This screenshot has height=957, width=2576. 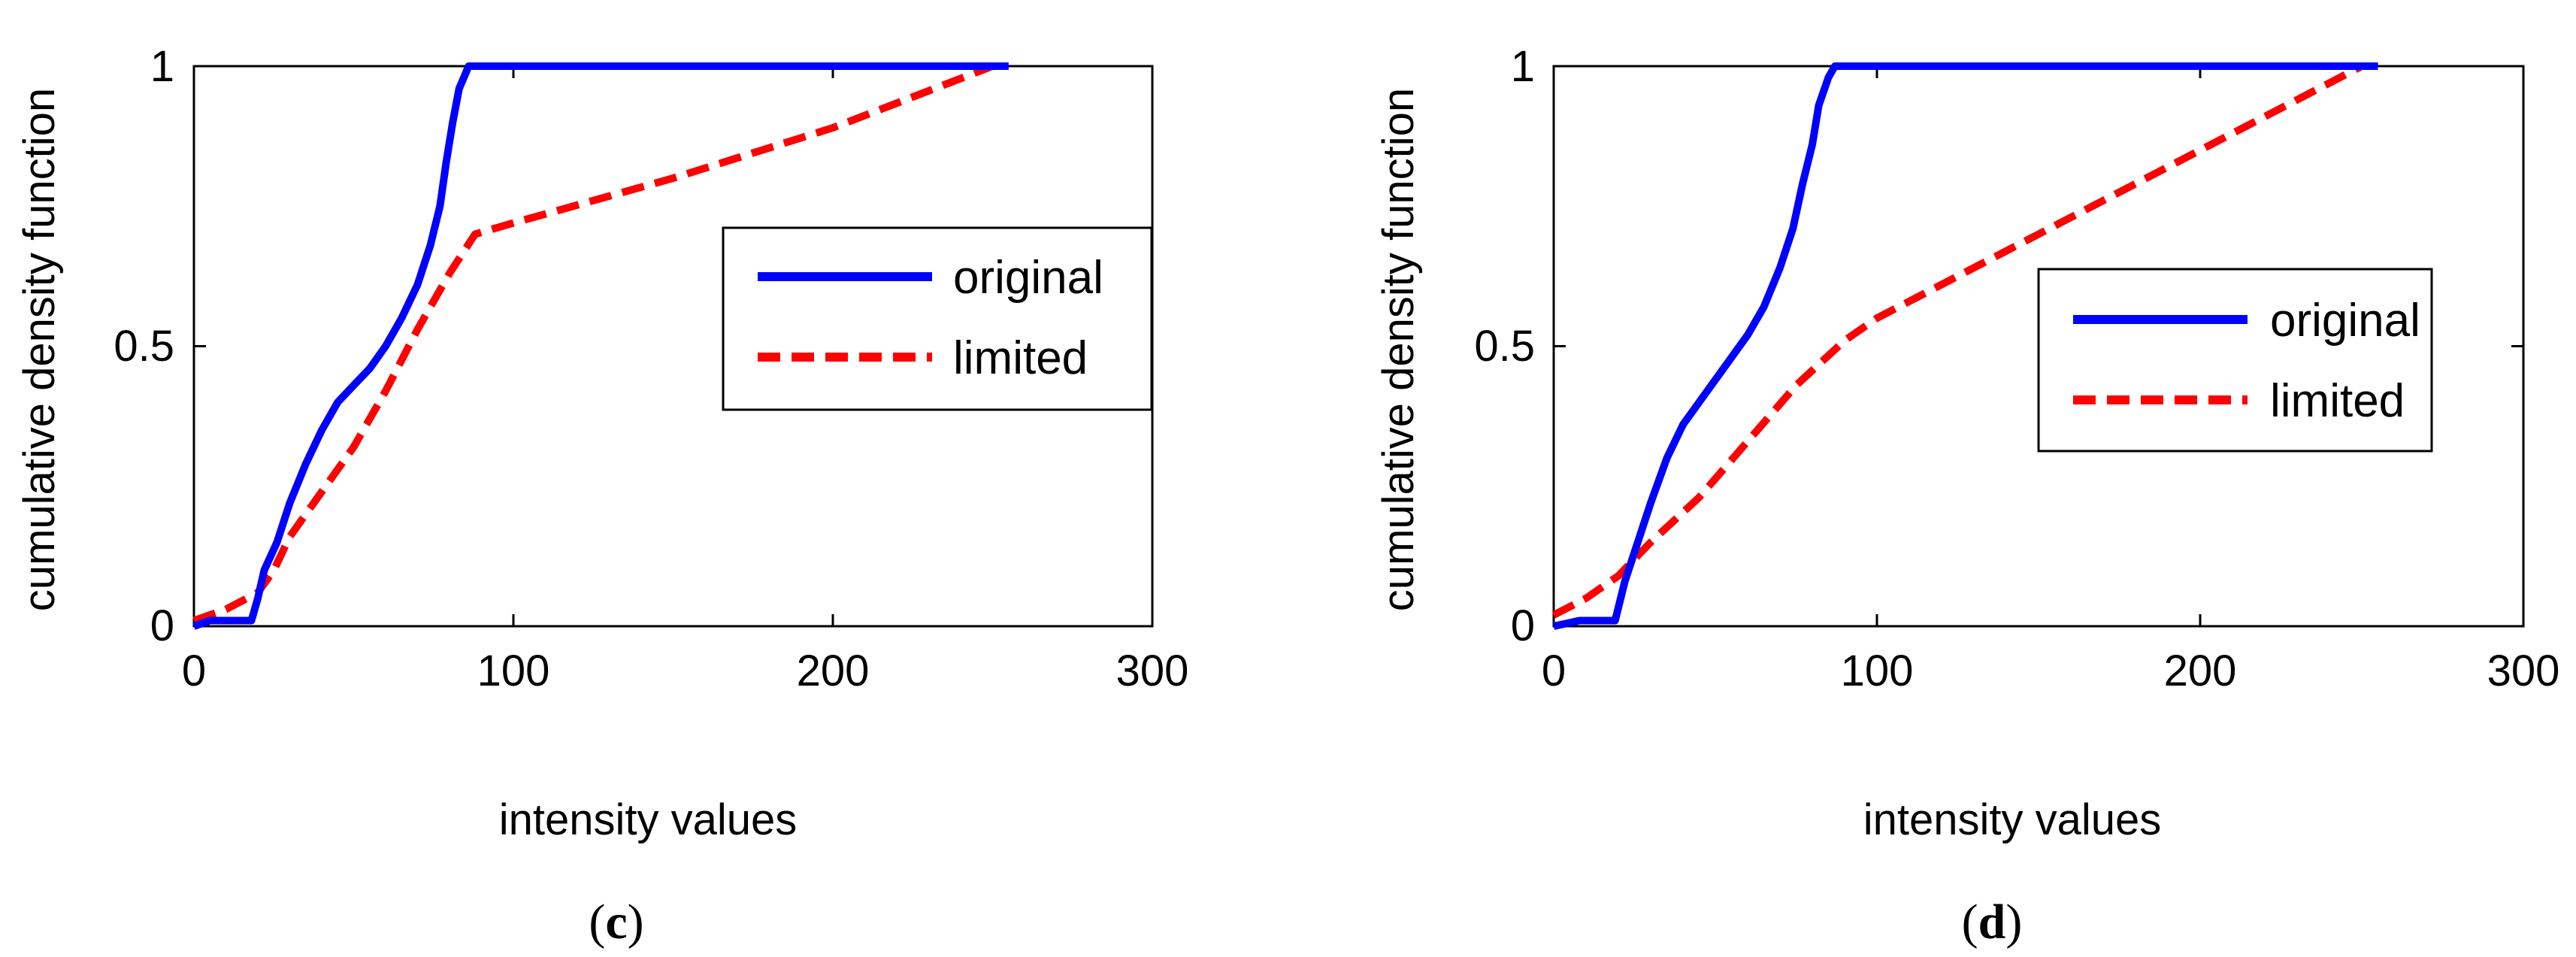 I want to click on panel-label-letter: c, so click(x=616, y=922).